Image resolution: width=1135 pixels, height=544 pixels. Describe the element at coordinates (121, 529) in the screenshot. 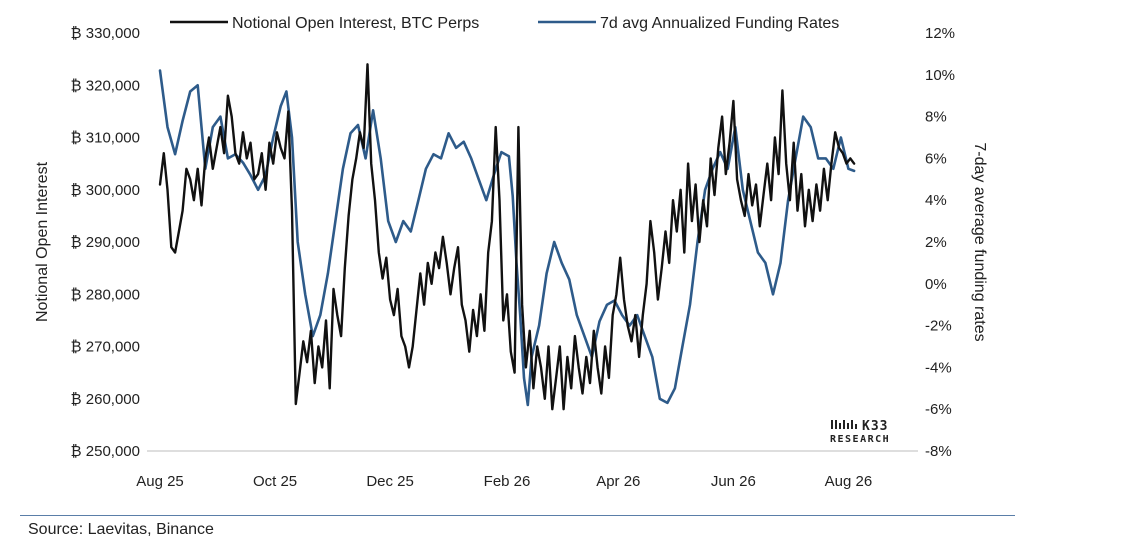

I see `source-note: Source: Laevitas, Binance` at that location.